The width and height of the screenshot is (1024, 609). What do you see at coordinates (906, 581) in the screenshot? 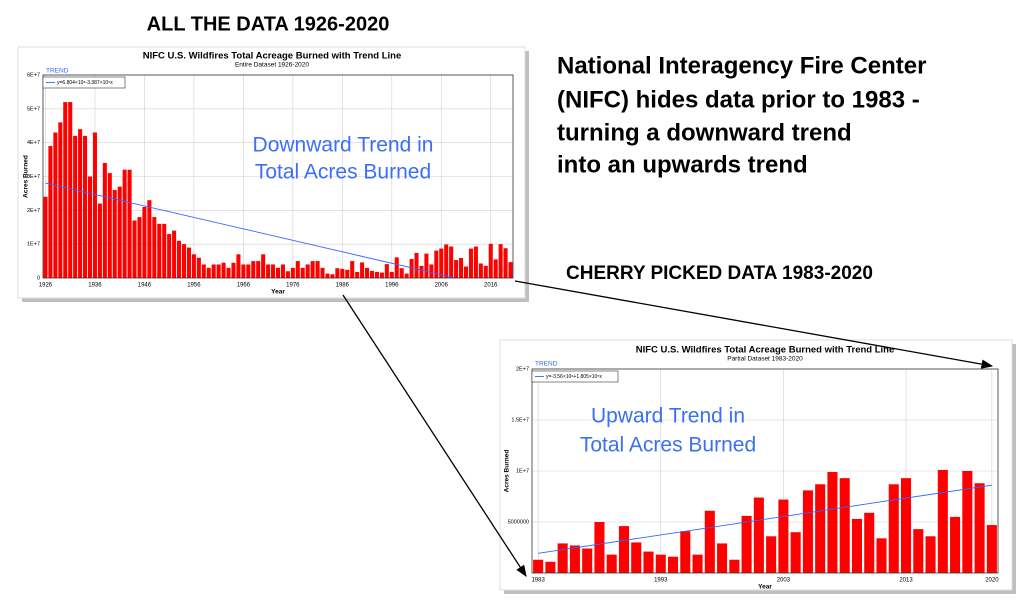
I see `x-tick-label: 2013` at bounding box center [906, 581].